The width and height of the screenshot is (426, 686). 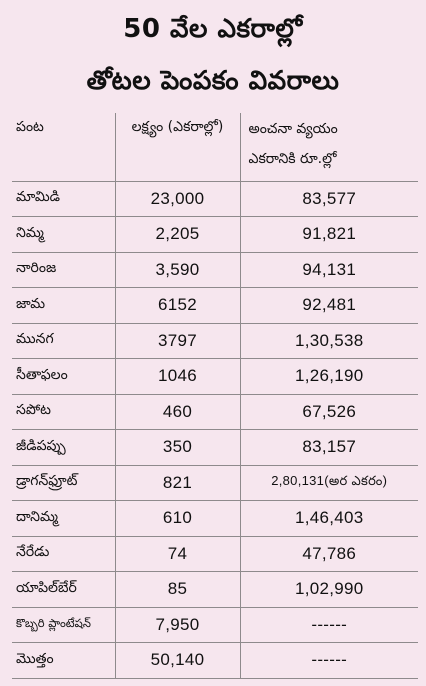 I want to click on crop-name: దానిమ్మ, so click(x=63, y=518).